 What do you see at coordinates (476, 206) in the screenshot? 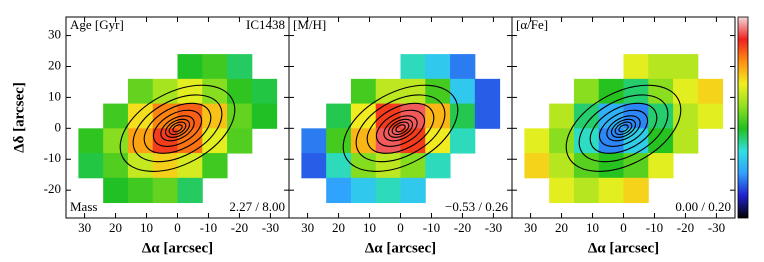
I see `range-label: −0.53 / 0.26` at bounding box center [476, 206].